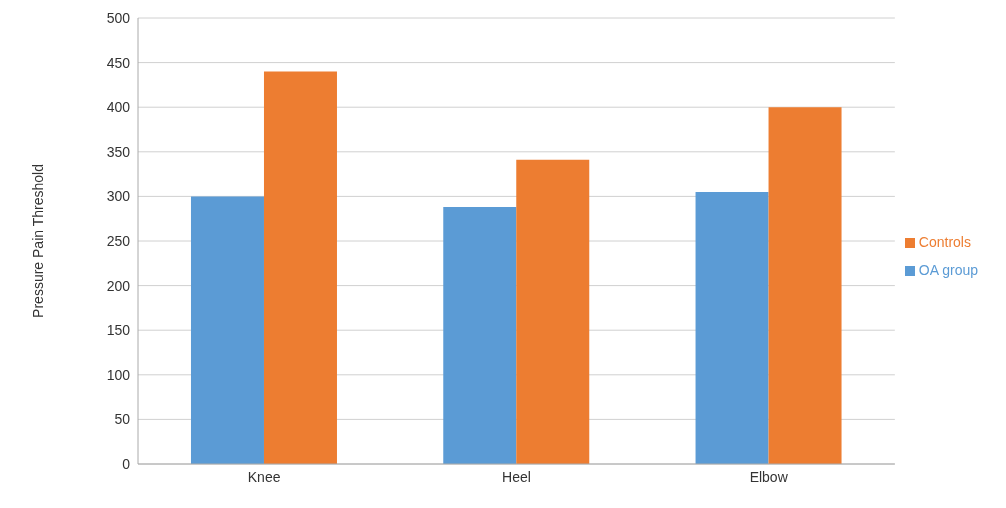 The image size is (1006, 508). What do you see at coordinates (118, 374) in the screenshot?
I see `y-tick-label: 100` at bounding box center [118, 374].